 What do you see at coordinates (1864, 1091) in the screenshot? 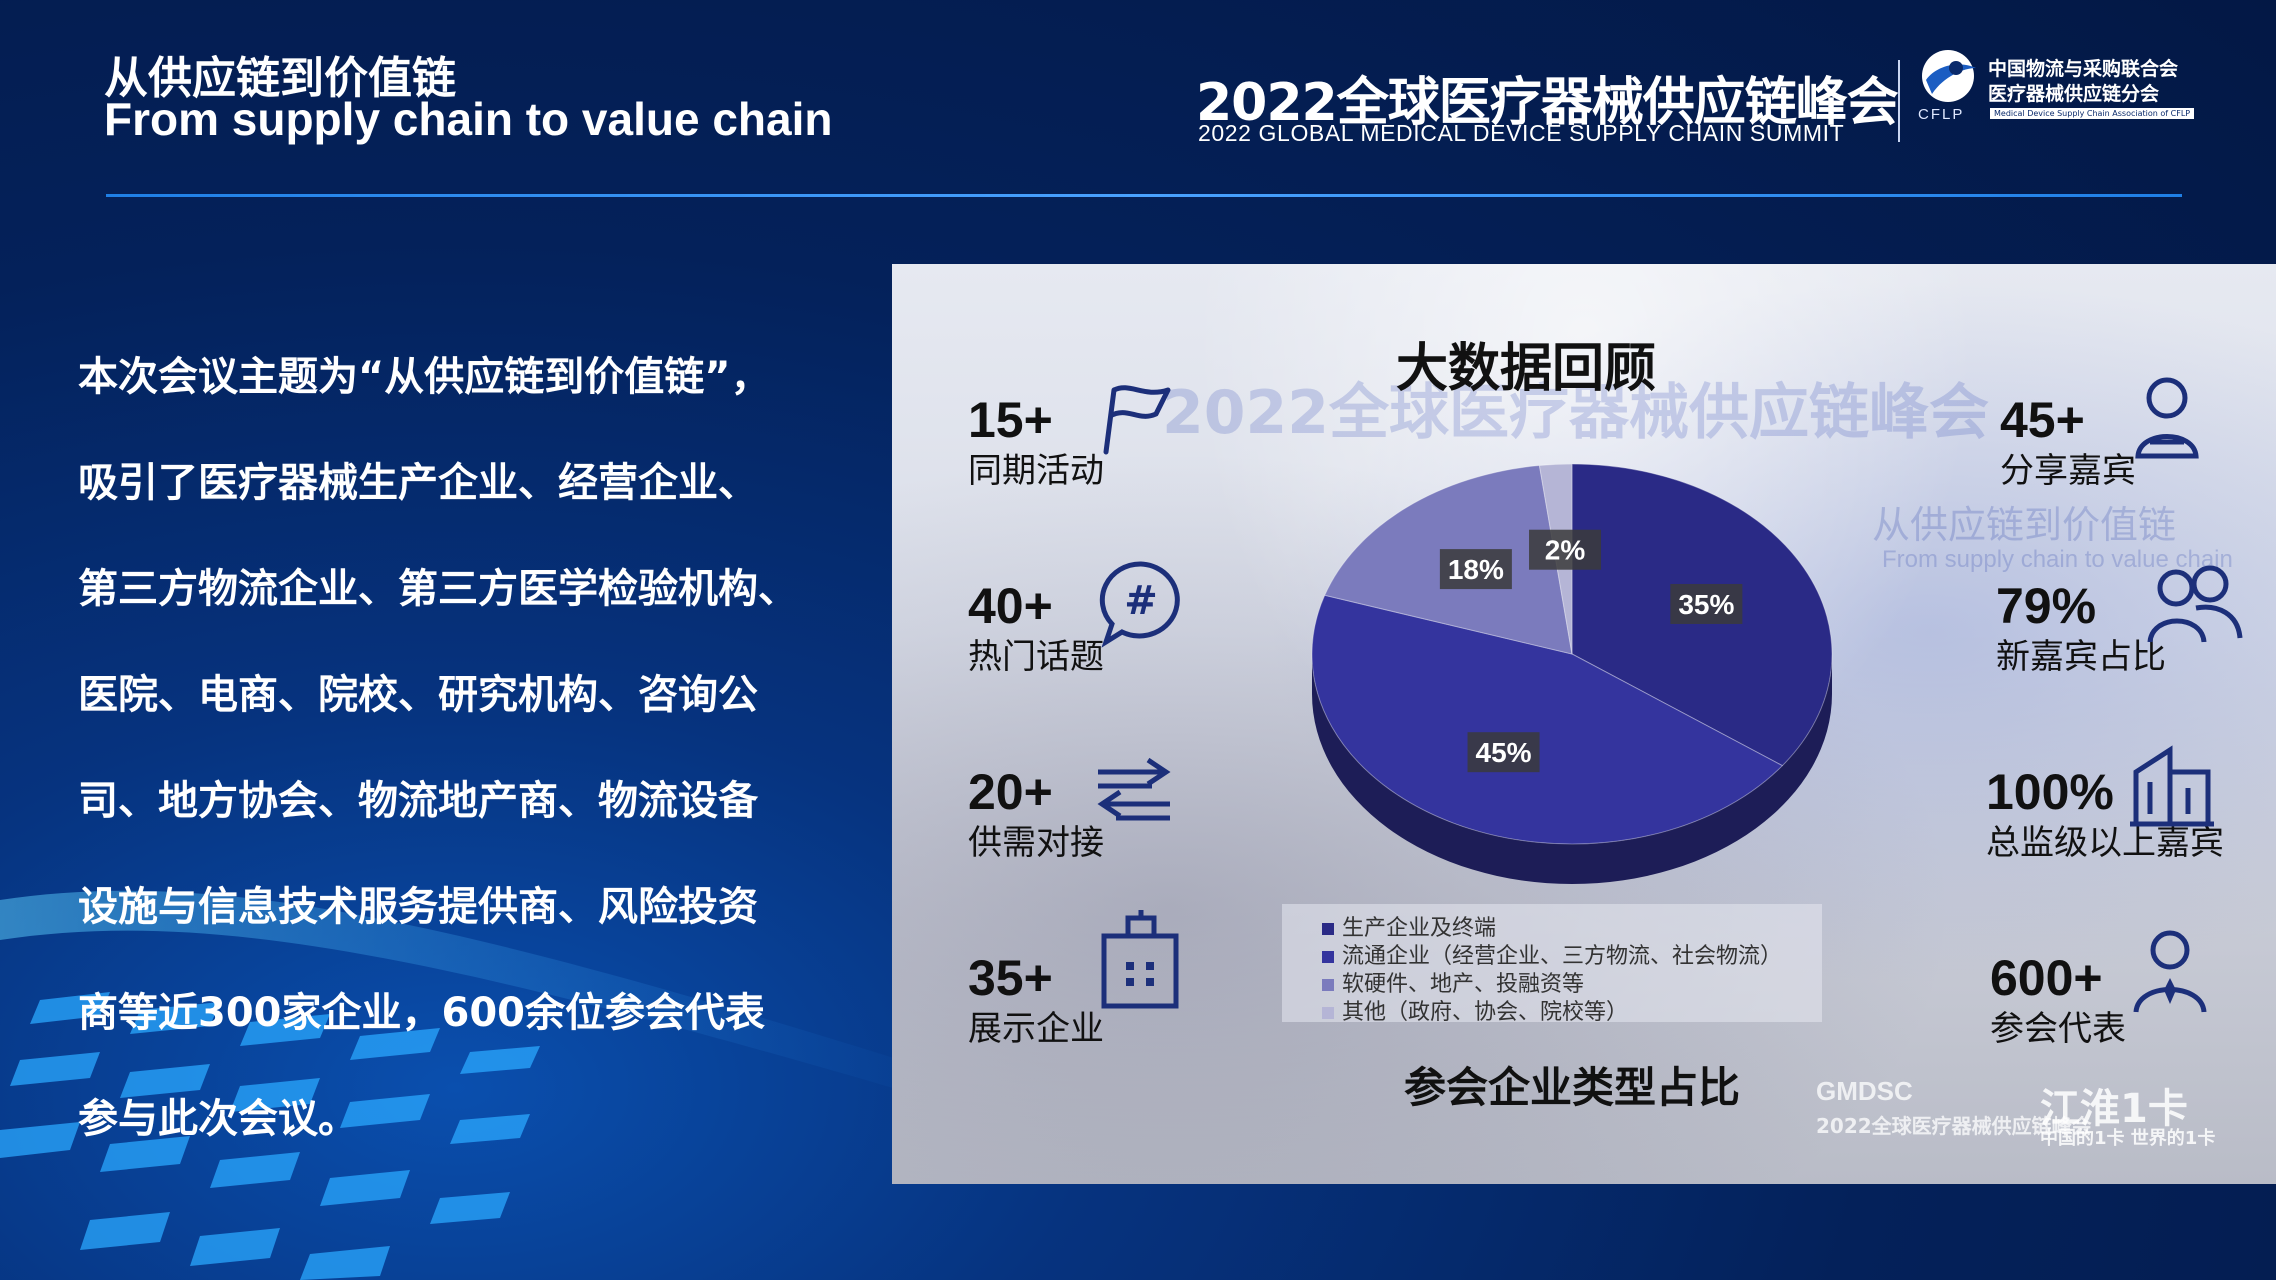
I see `watermark-brand: GMDSC` at bounding box center [1864, 1091].